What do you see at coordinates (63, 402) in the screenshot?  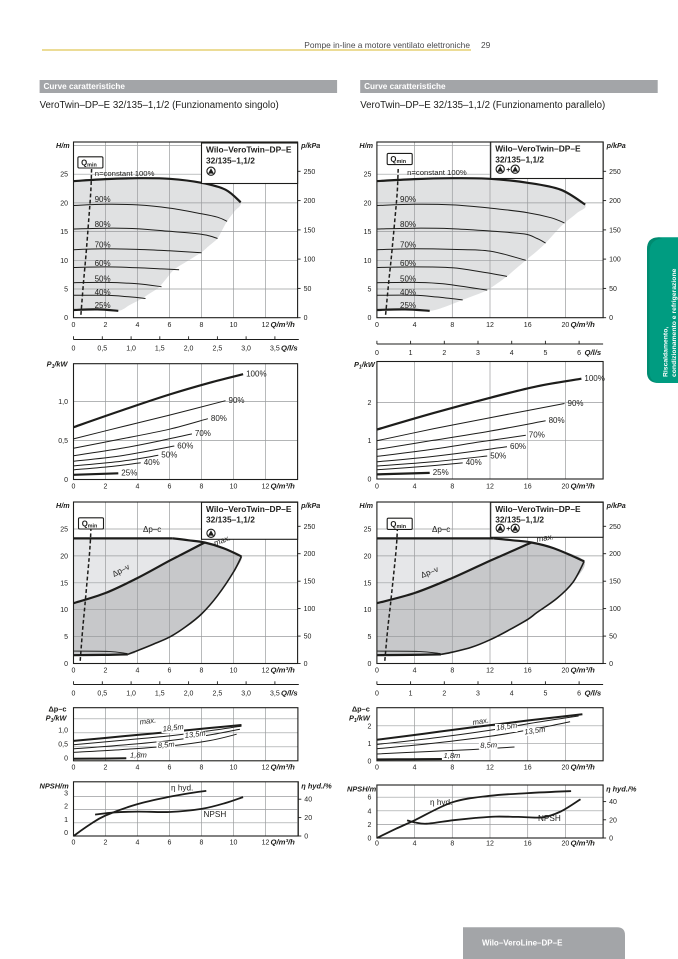 I see `svg-text: 1,0` at bounding box center [63, 402].